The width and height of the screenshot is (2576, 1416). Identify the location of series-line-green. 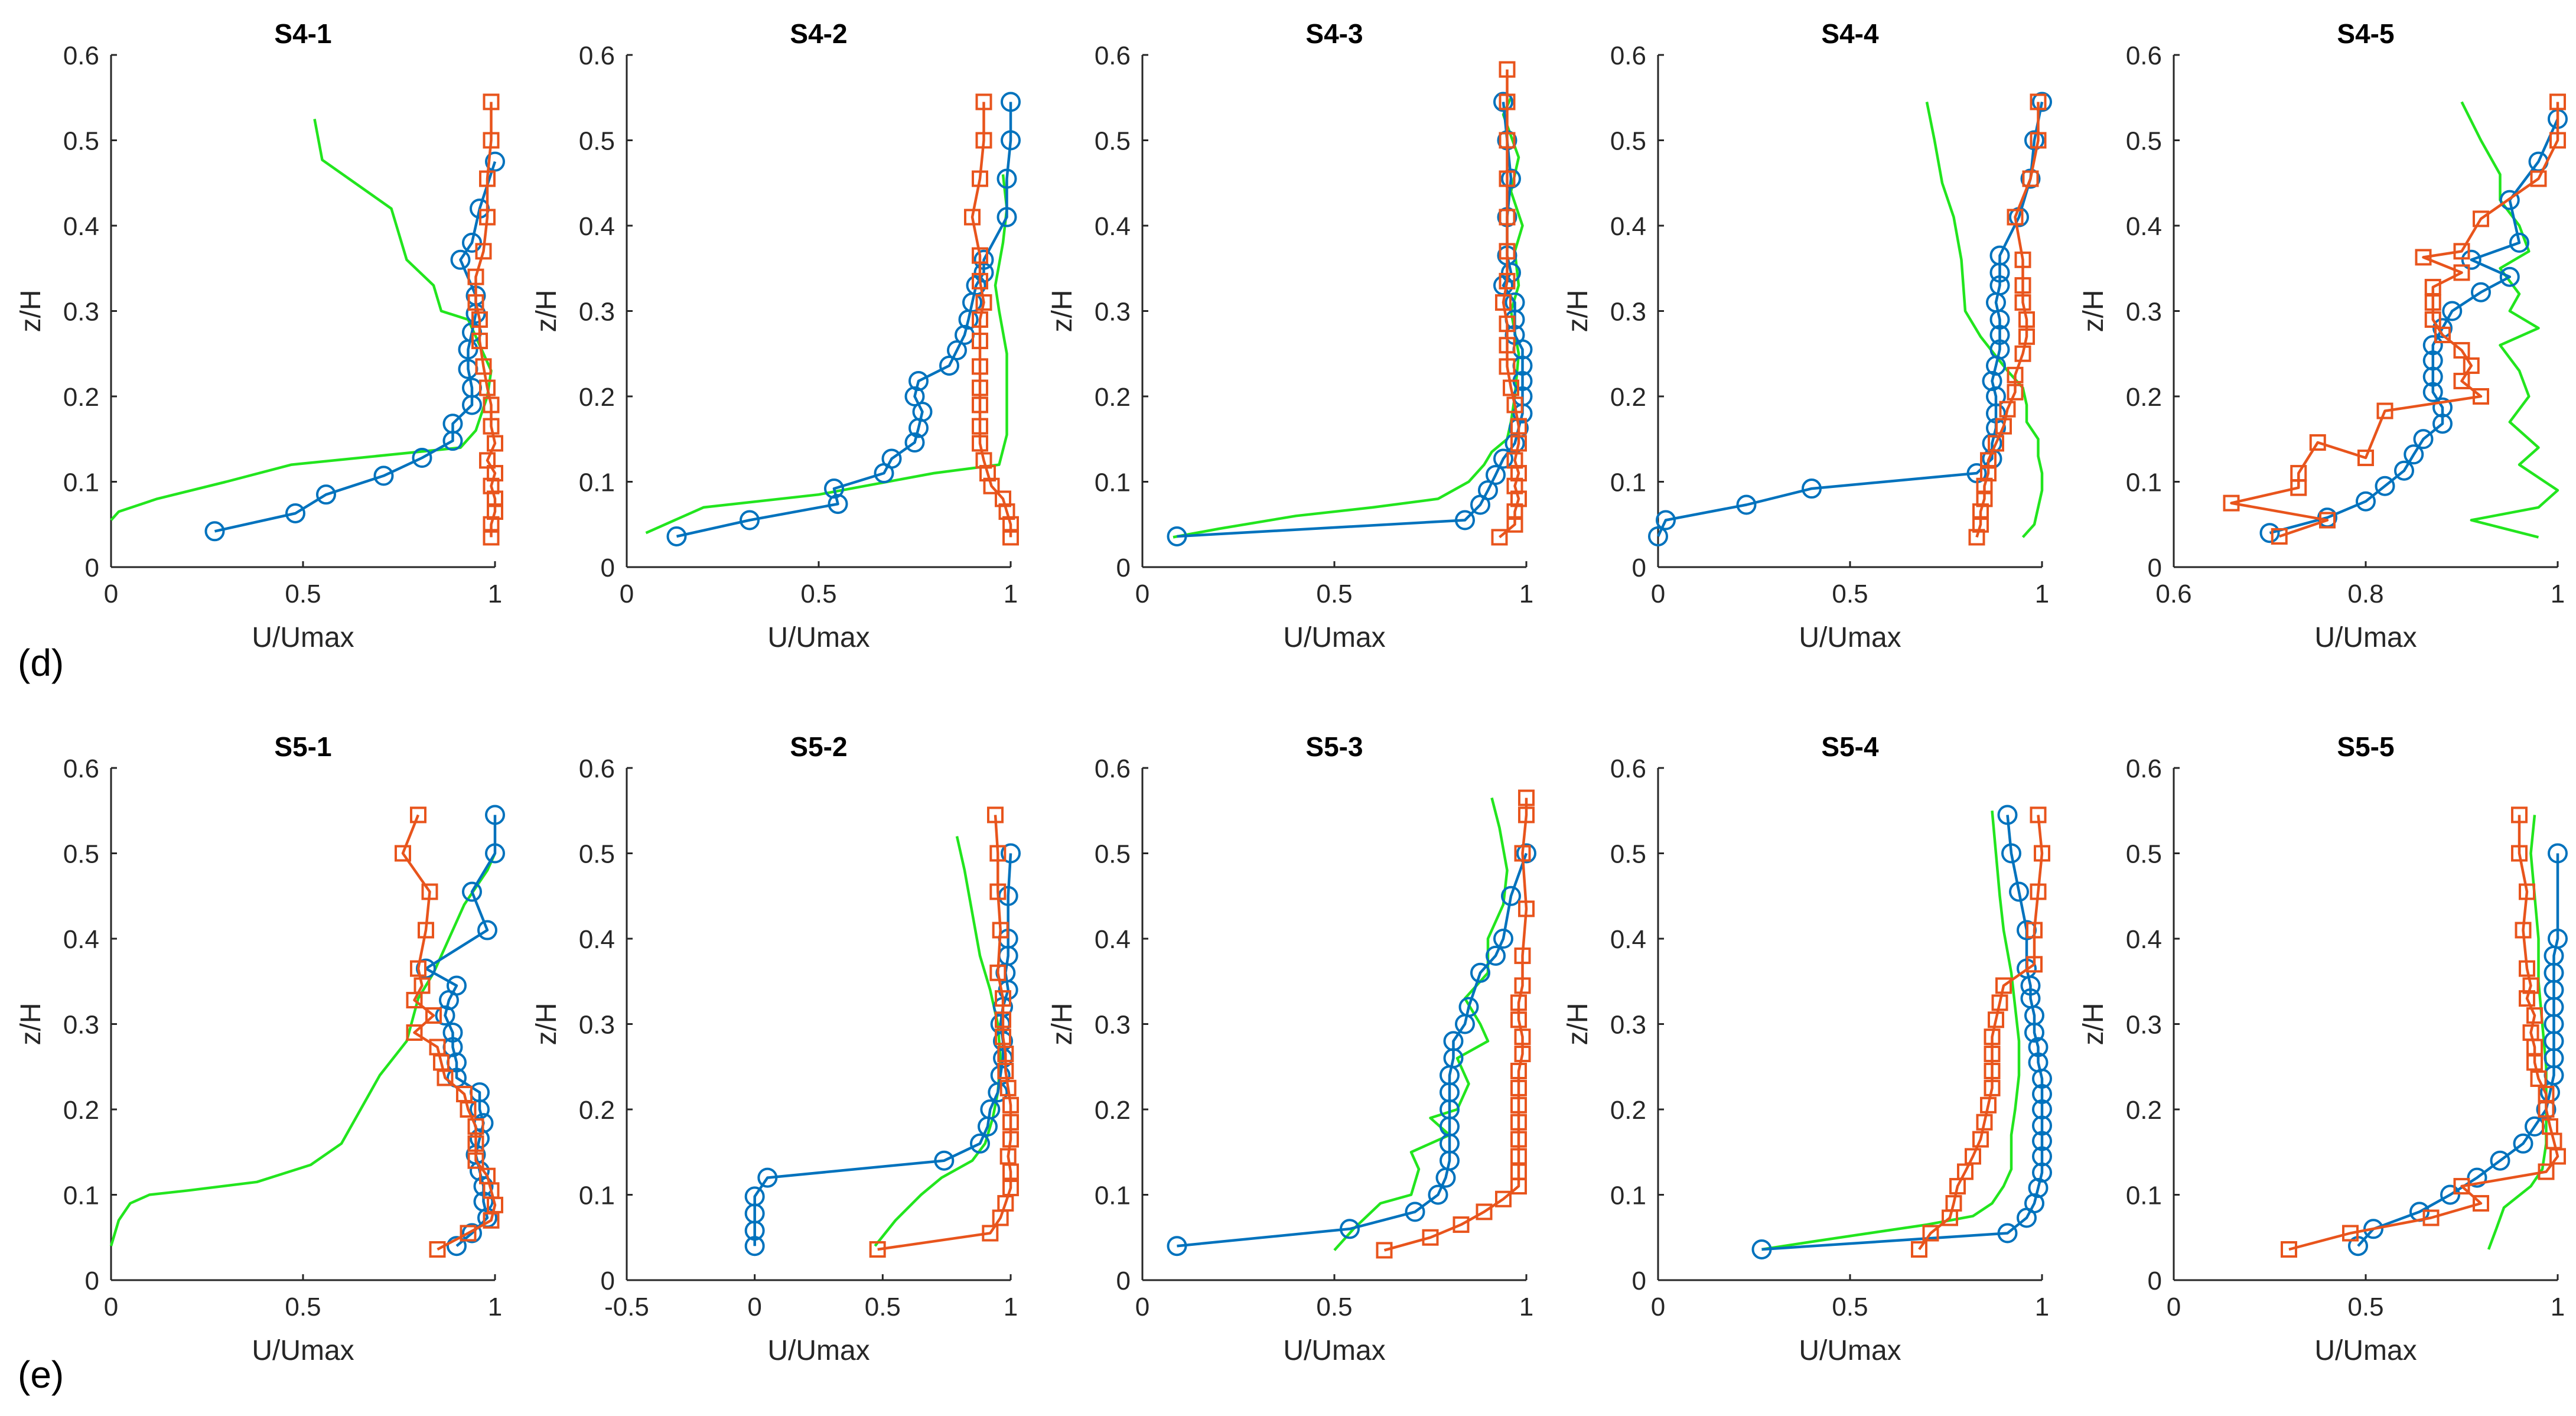
(303, 1049).